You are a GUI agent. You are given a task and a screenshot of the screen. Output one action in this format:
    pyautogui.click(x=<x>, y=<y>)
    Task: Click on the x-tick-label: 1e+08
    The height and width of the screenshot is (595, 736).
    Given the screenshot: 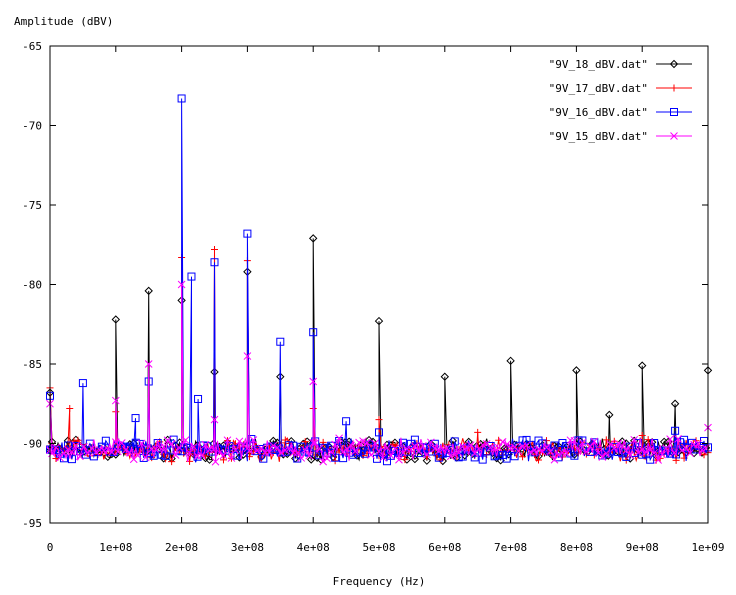 What is the action you would take?
    pyautogui.click(x=115, y=547)
    